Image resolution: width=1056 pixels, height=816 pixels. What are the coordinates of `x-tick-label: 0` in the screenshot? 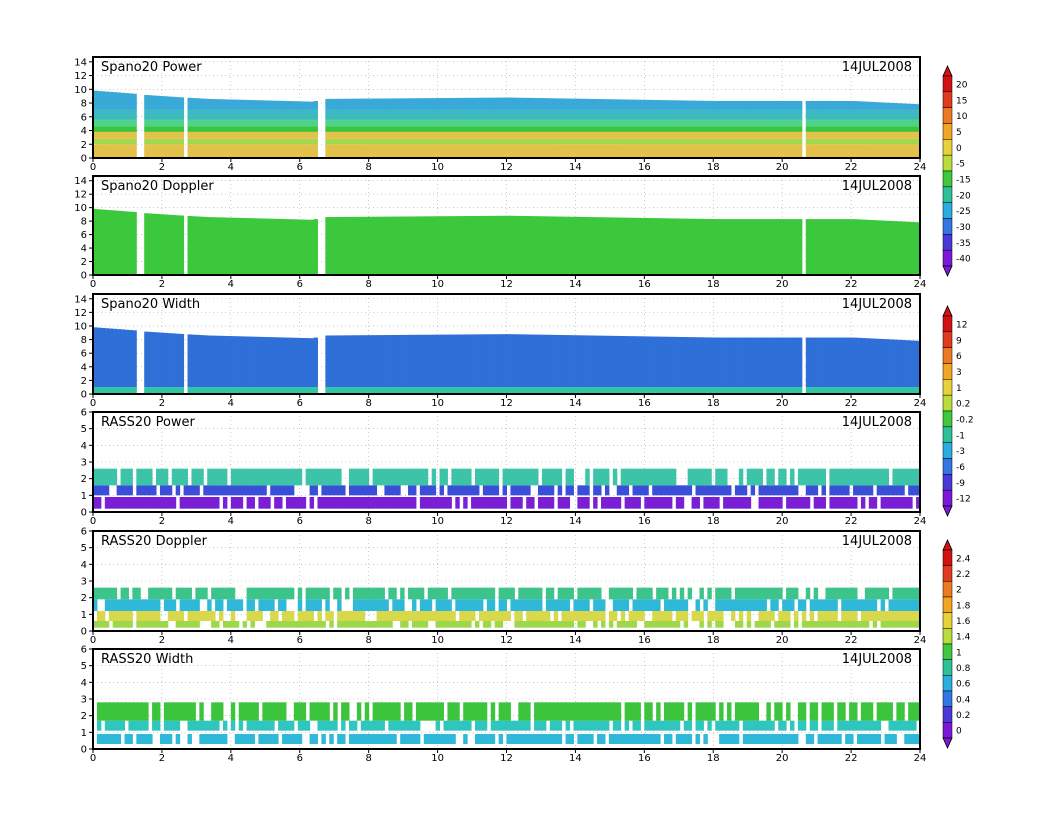 It's located at (93, 167).